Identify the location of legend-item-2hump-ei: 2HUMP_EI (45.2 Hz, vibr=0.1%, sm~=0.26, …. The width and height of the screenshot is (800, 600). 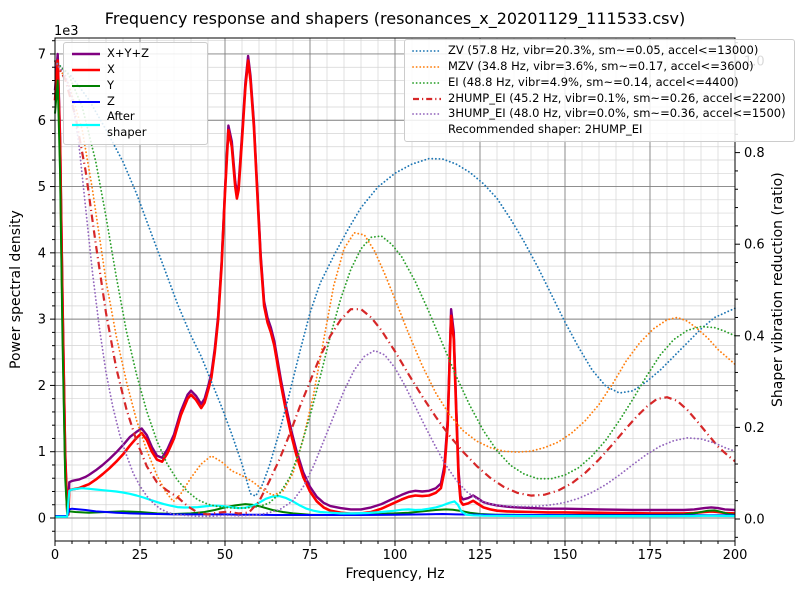
(599, 99).